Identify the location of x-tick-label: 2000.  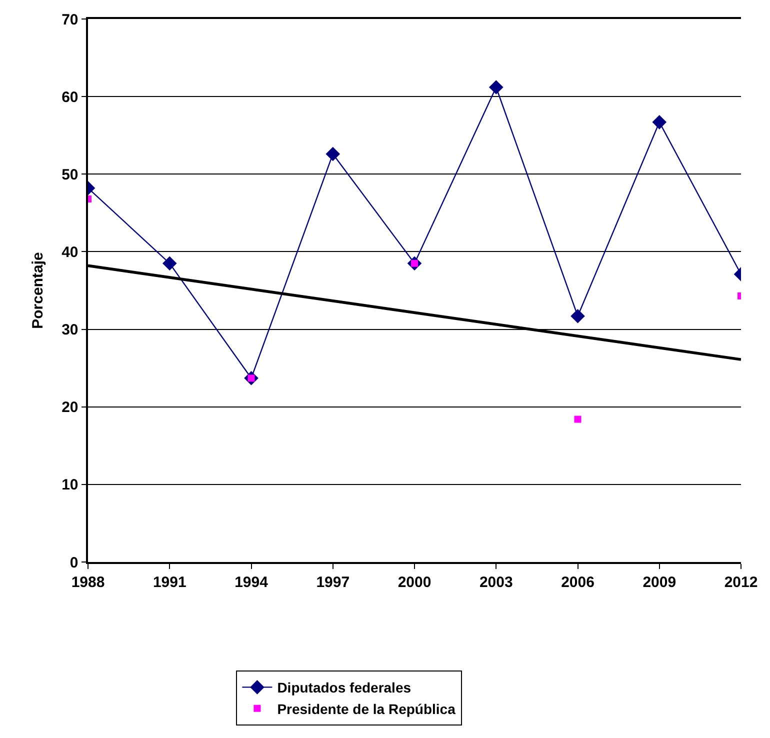
(415, 582).